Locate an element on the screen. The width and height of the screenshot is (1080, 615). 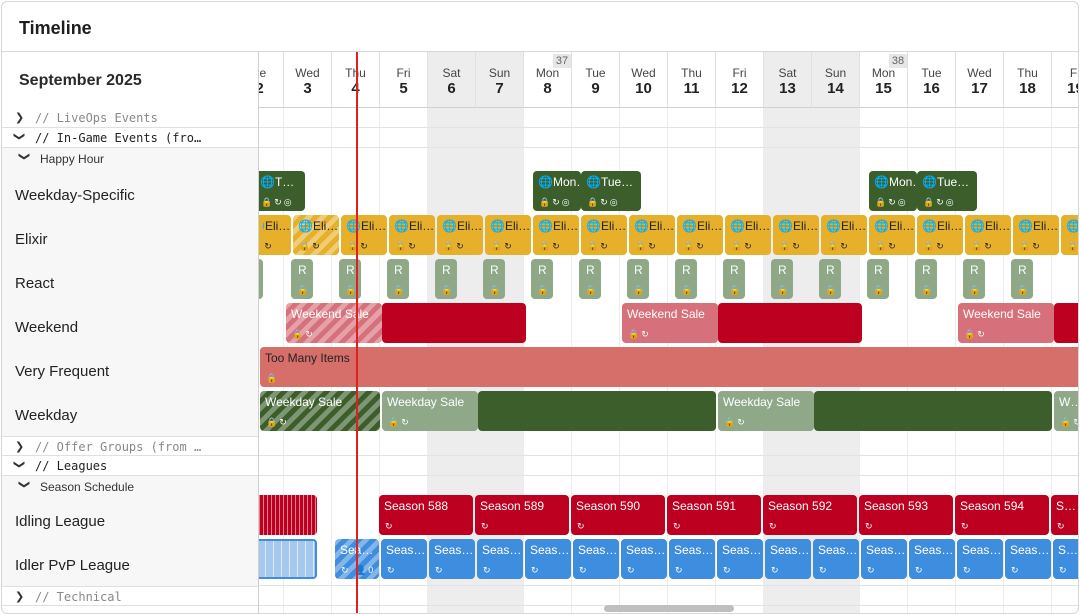
row-liveops-events: ❯ // LiveOps Events is located at coordinates (130, 118).